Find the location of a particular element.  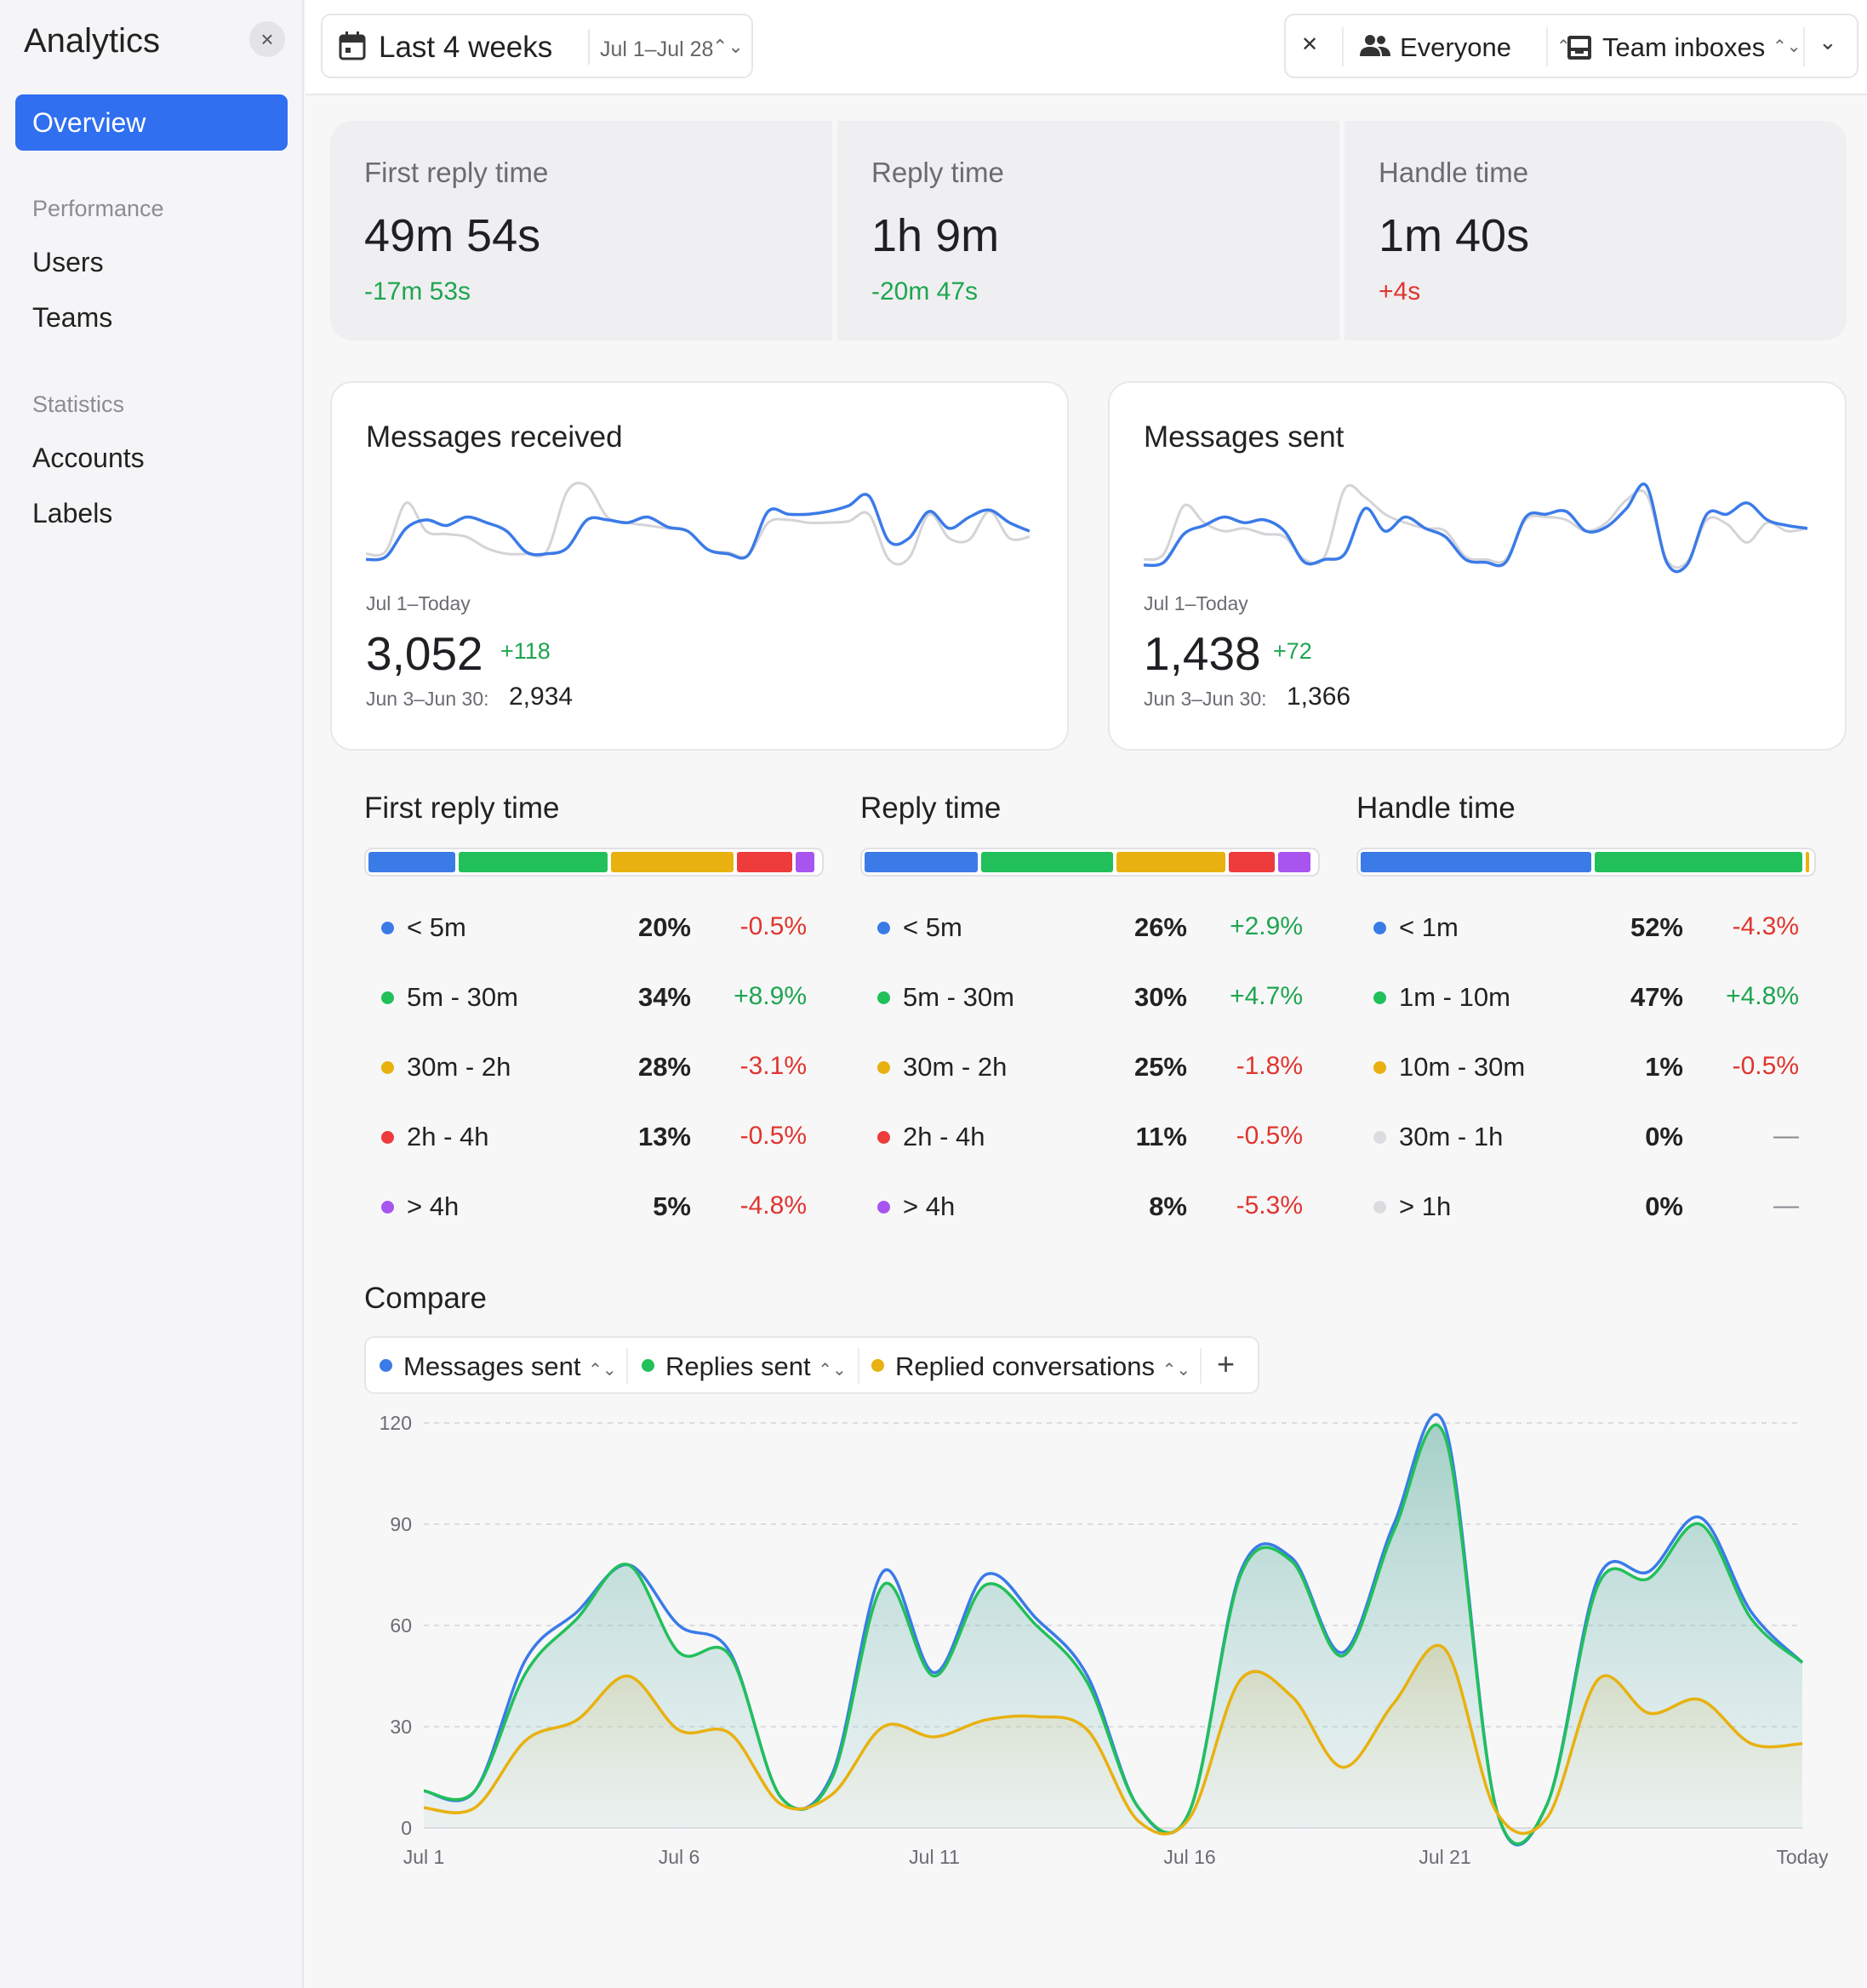

sparkline-current-series is located at coordinates (1475, 528).